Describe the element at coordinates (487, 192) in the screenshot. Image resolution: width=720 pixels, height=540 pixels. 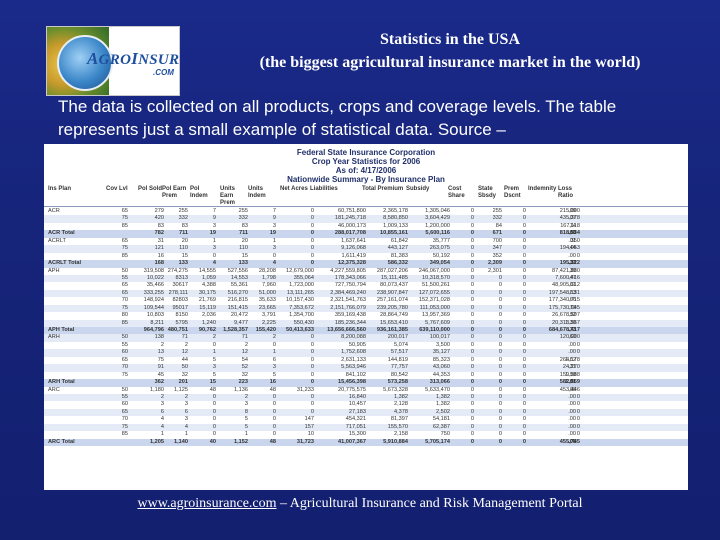
I see `column-header: State Sbsdy` at that location.